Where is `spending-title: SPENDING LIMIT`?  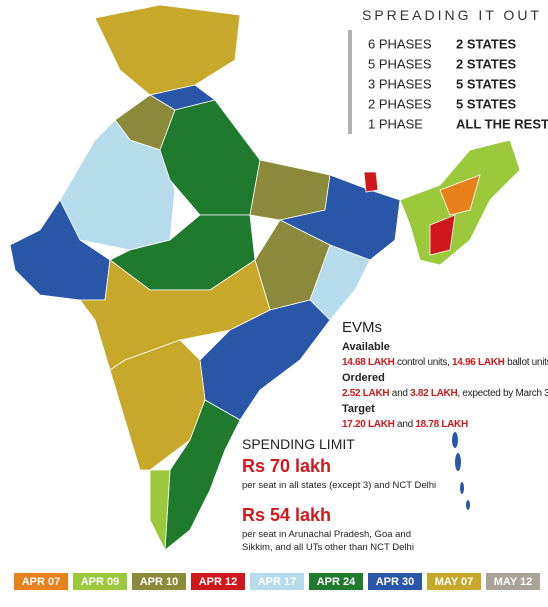 spending-title: SPENDING LIMIT is located at coordinates (298, 444).